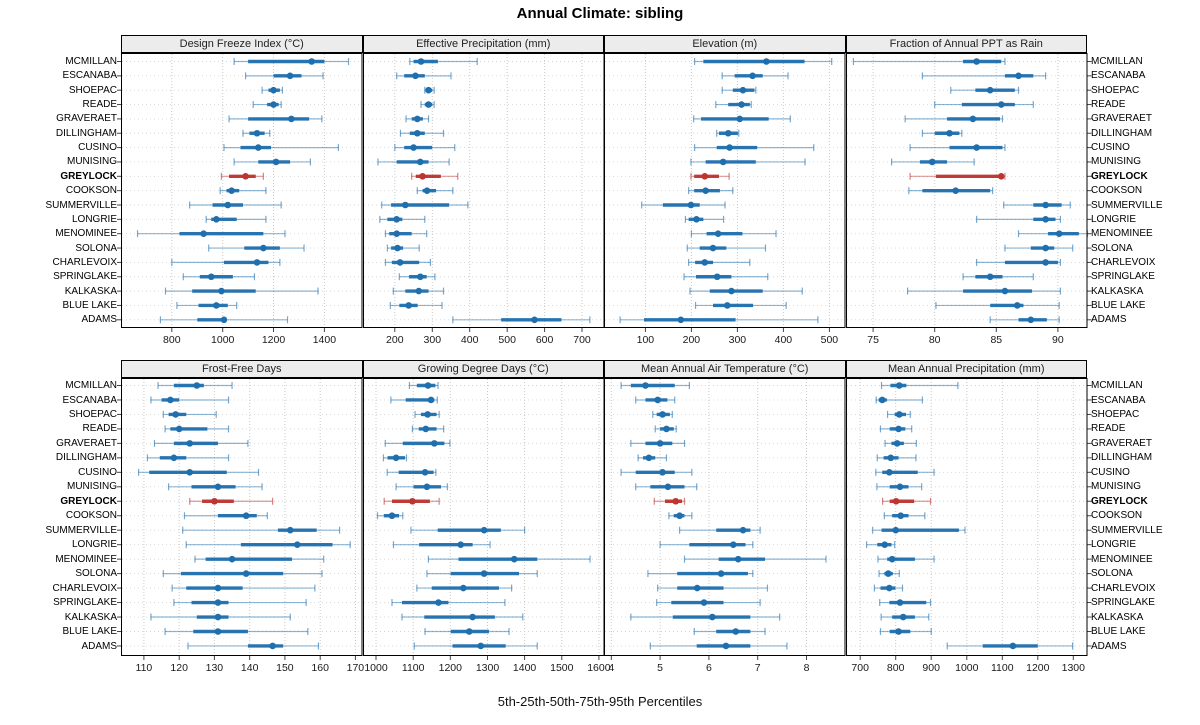  What do you see at coordinates (1118, 76) in the screenshot?
I see `site-label-right-escanaba: ESCANABA` at bounding box center [1118, 76].